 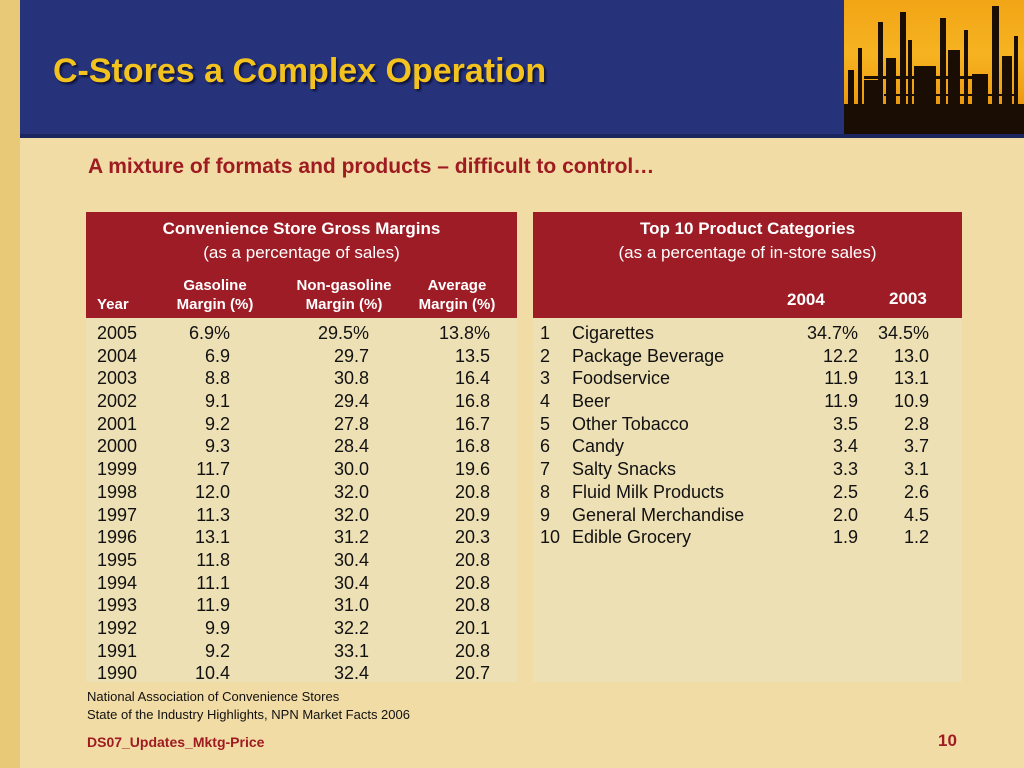 I want to click on category-name-cell: Edible Grocery, so click(x=632, y=537).